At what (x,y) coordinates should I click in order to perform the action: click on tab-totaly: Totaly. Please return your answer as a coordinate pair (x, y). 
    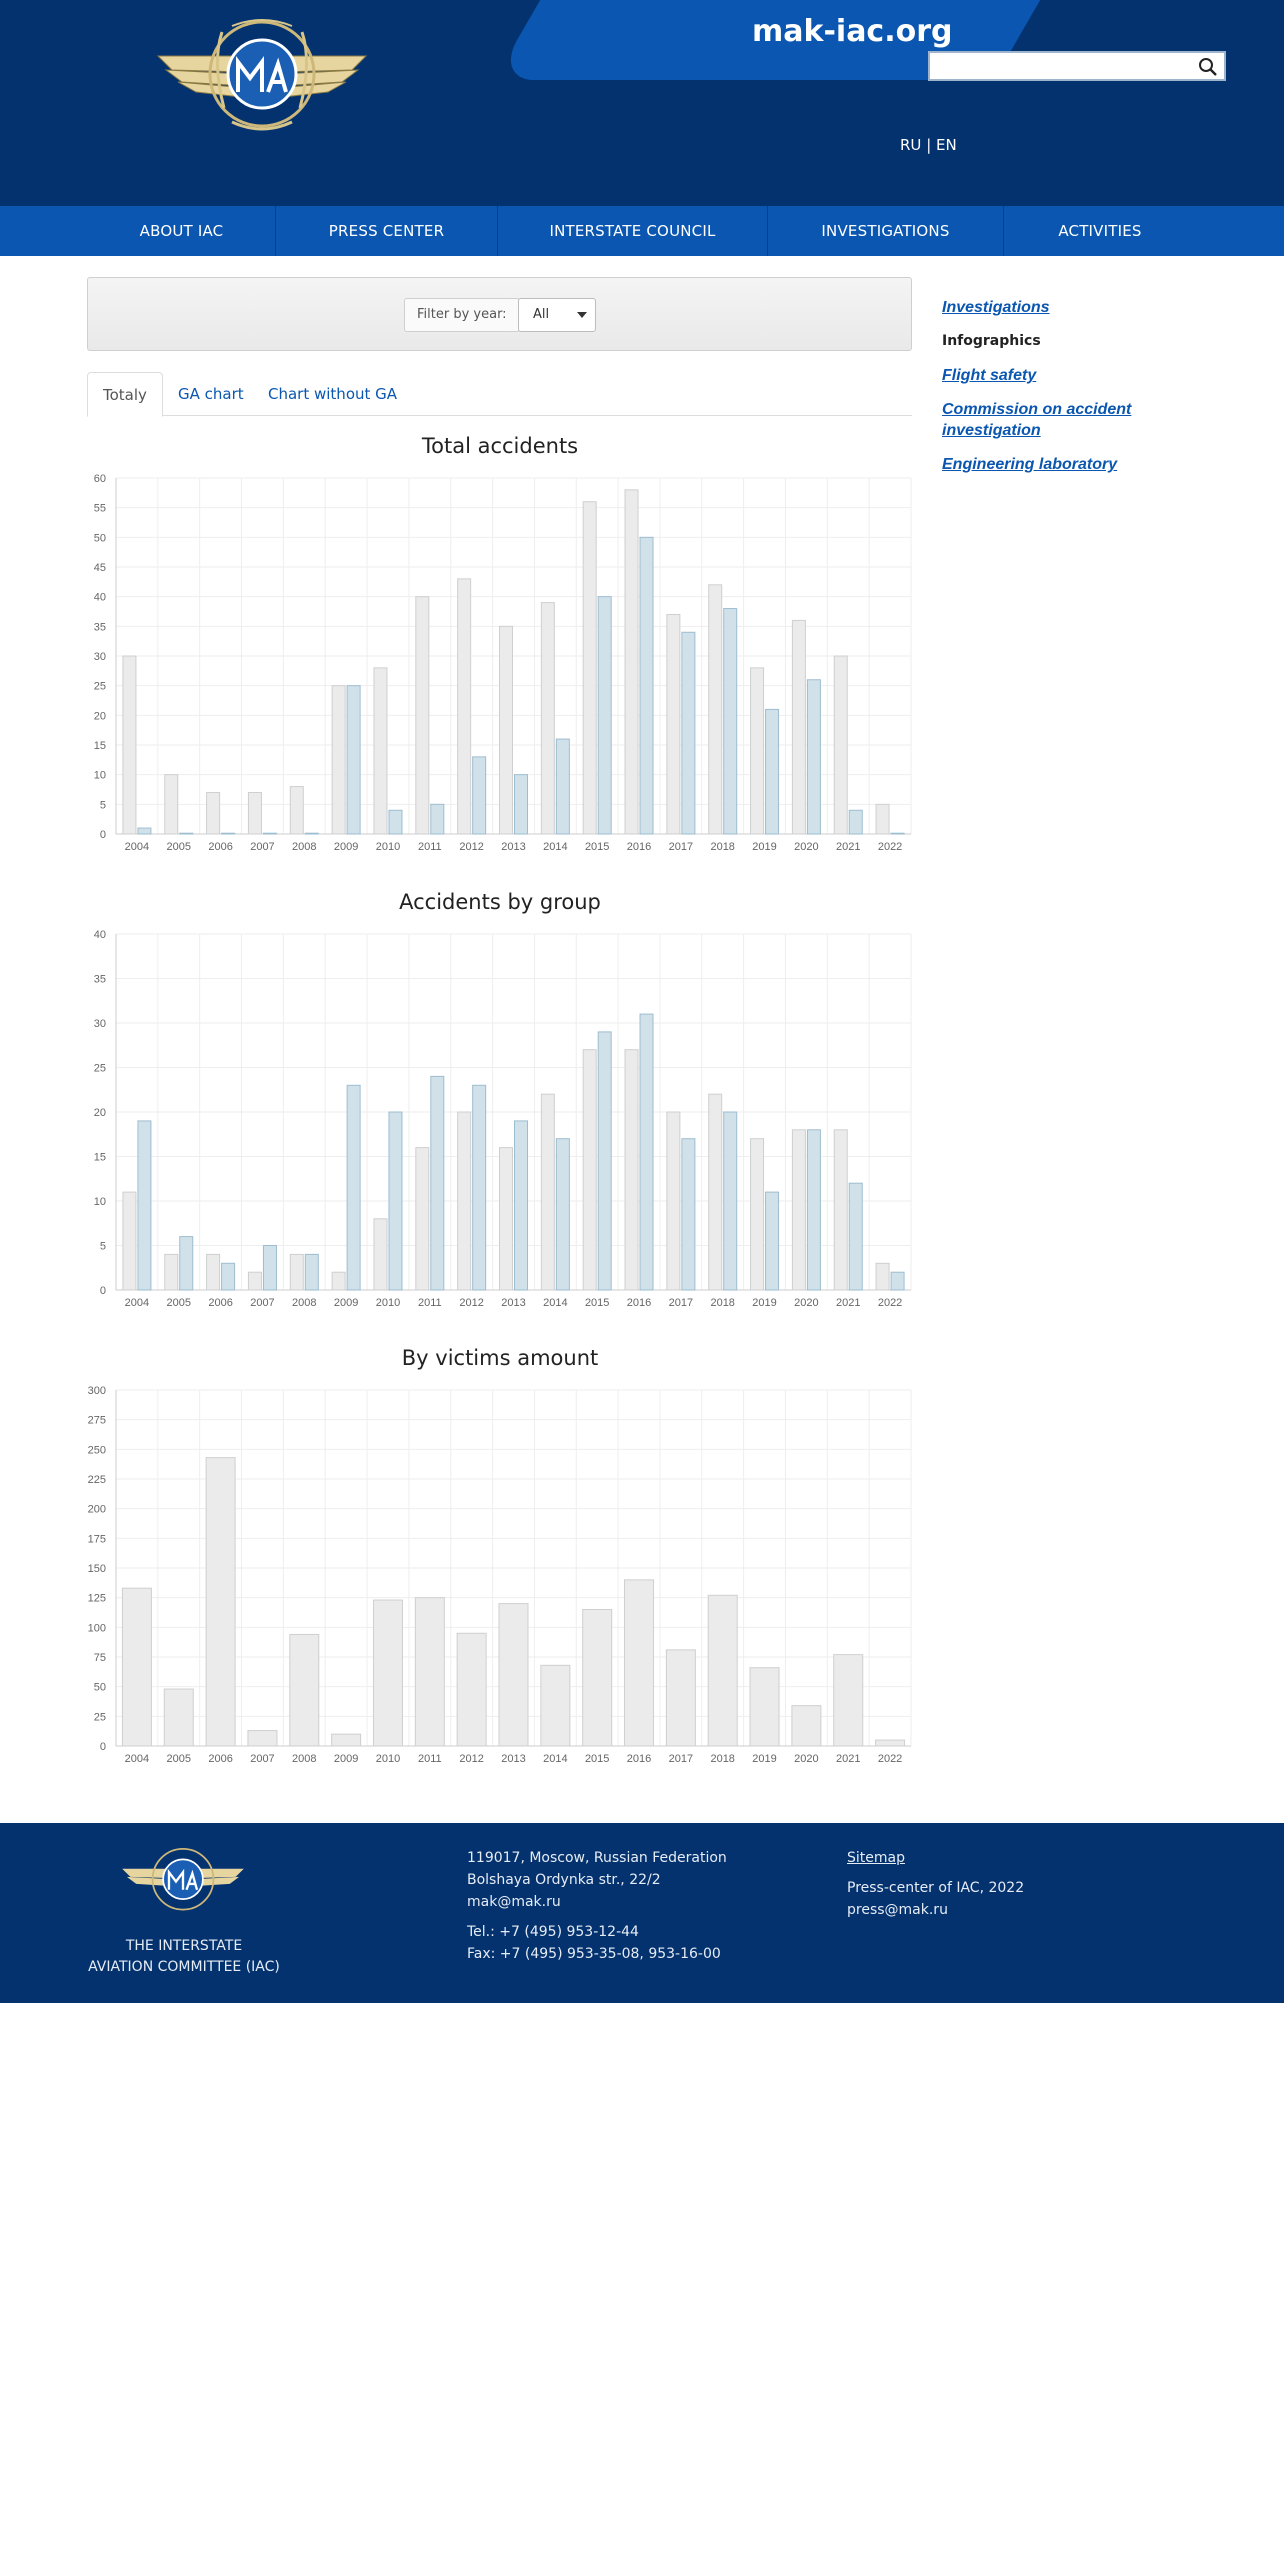
    Looking at the image, I should click on (125, 394).